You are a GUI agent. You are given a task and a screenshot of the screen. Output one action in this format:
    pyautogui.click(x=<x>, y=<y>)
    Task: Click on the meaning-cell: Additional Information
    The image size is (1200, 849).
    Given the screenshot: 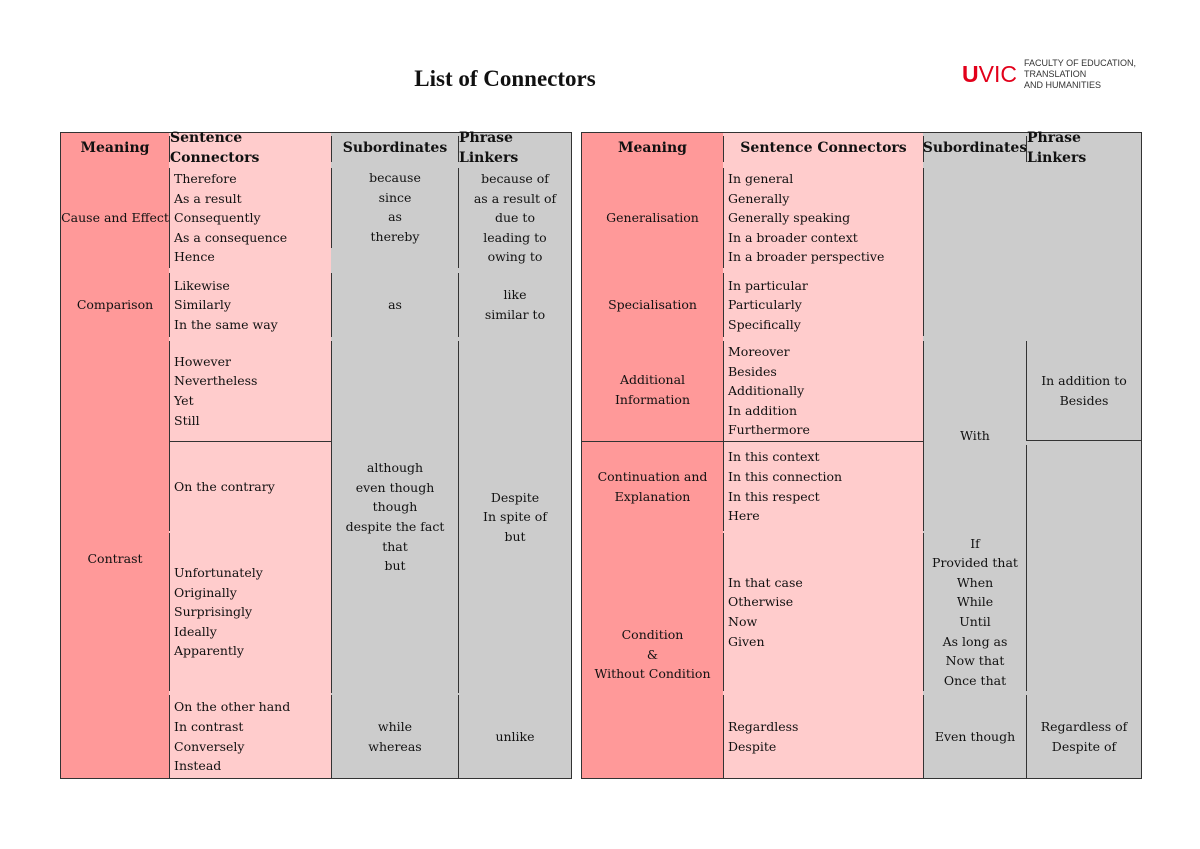 What is the action you would take?
    pyautogui.click(x=652, y=389)
    